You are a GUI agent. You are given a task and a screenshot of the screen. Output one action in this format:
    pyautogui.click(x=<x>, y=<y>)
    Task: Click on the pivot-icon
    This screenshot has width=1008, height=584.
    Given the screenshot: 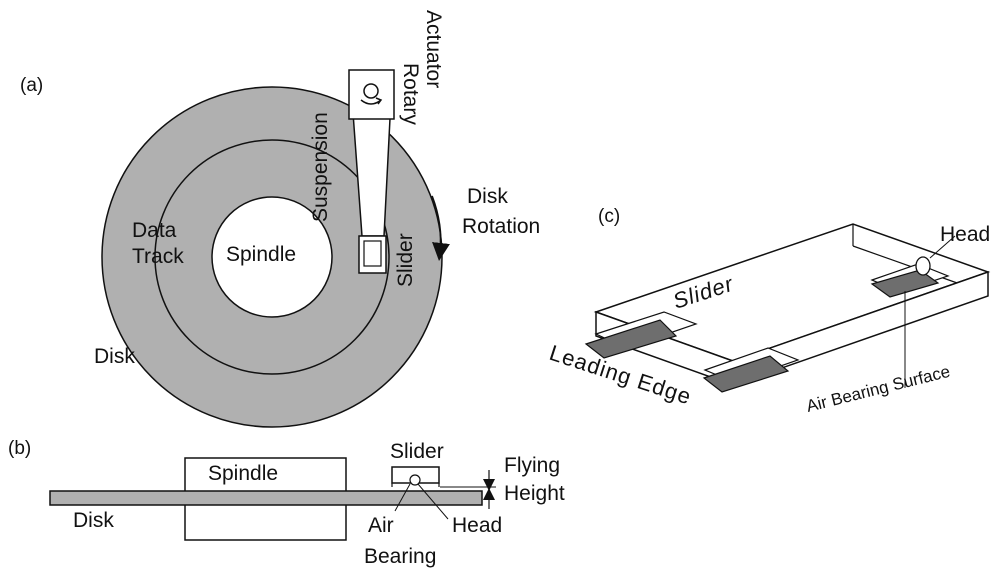 What is the action you would take?
    pyautogui.click(x=371, y=91)
    